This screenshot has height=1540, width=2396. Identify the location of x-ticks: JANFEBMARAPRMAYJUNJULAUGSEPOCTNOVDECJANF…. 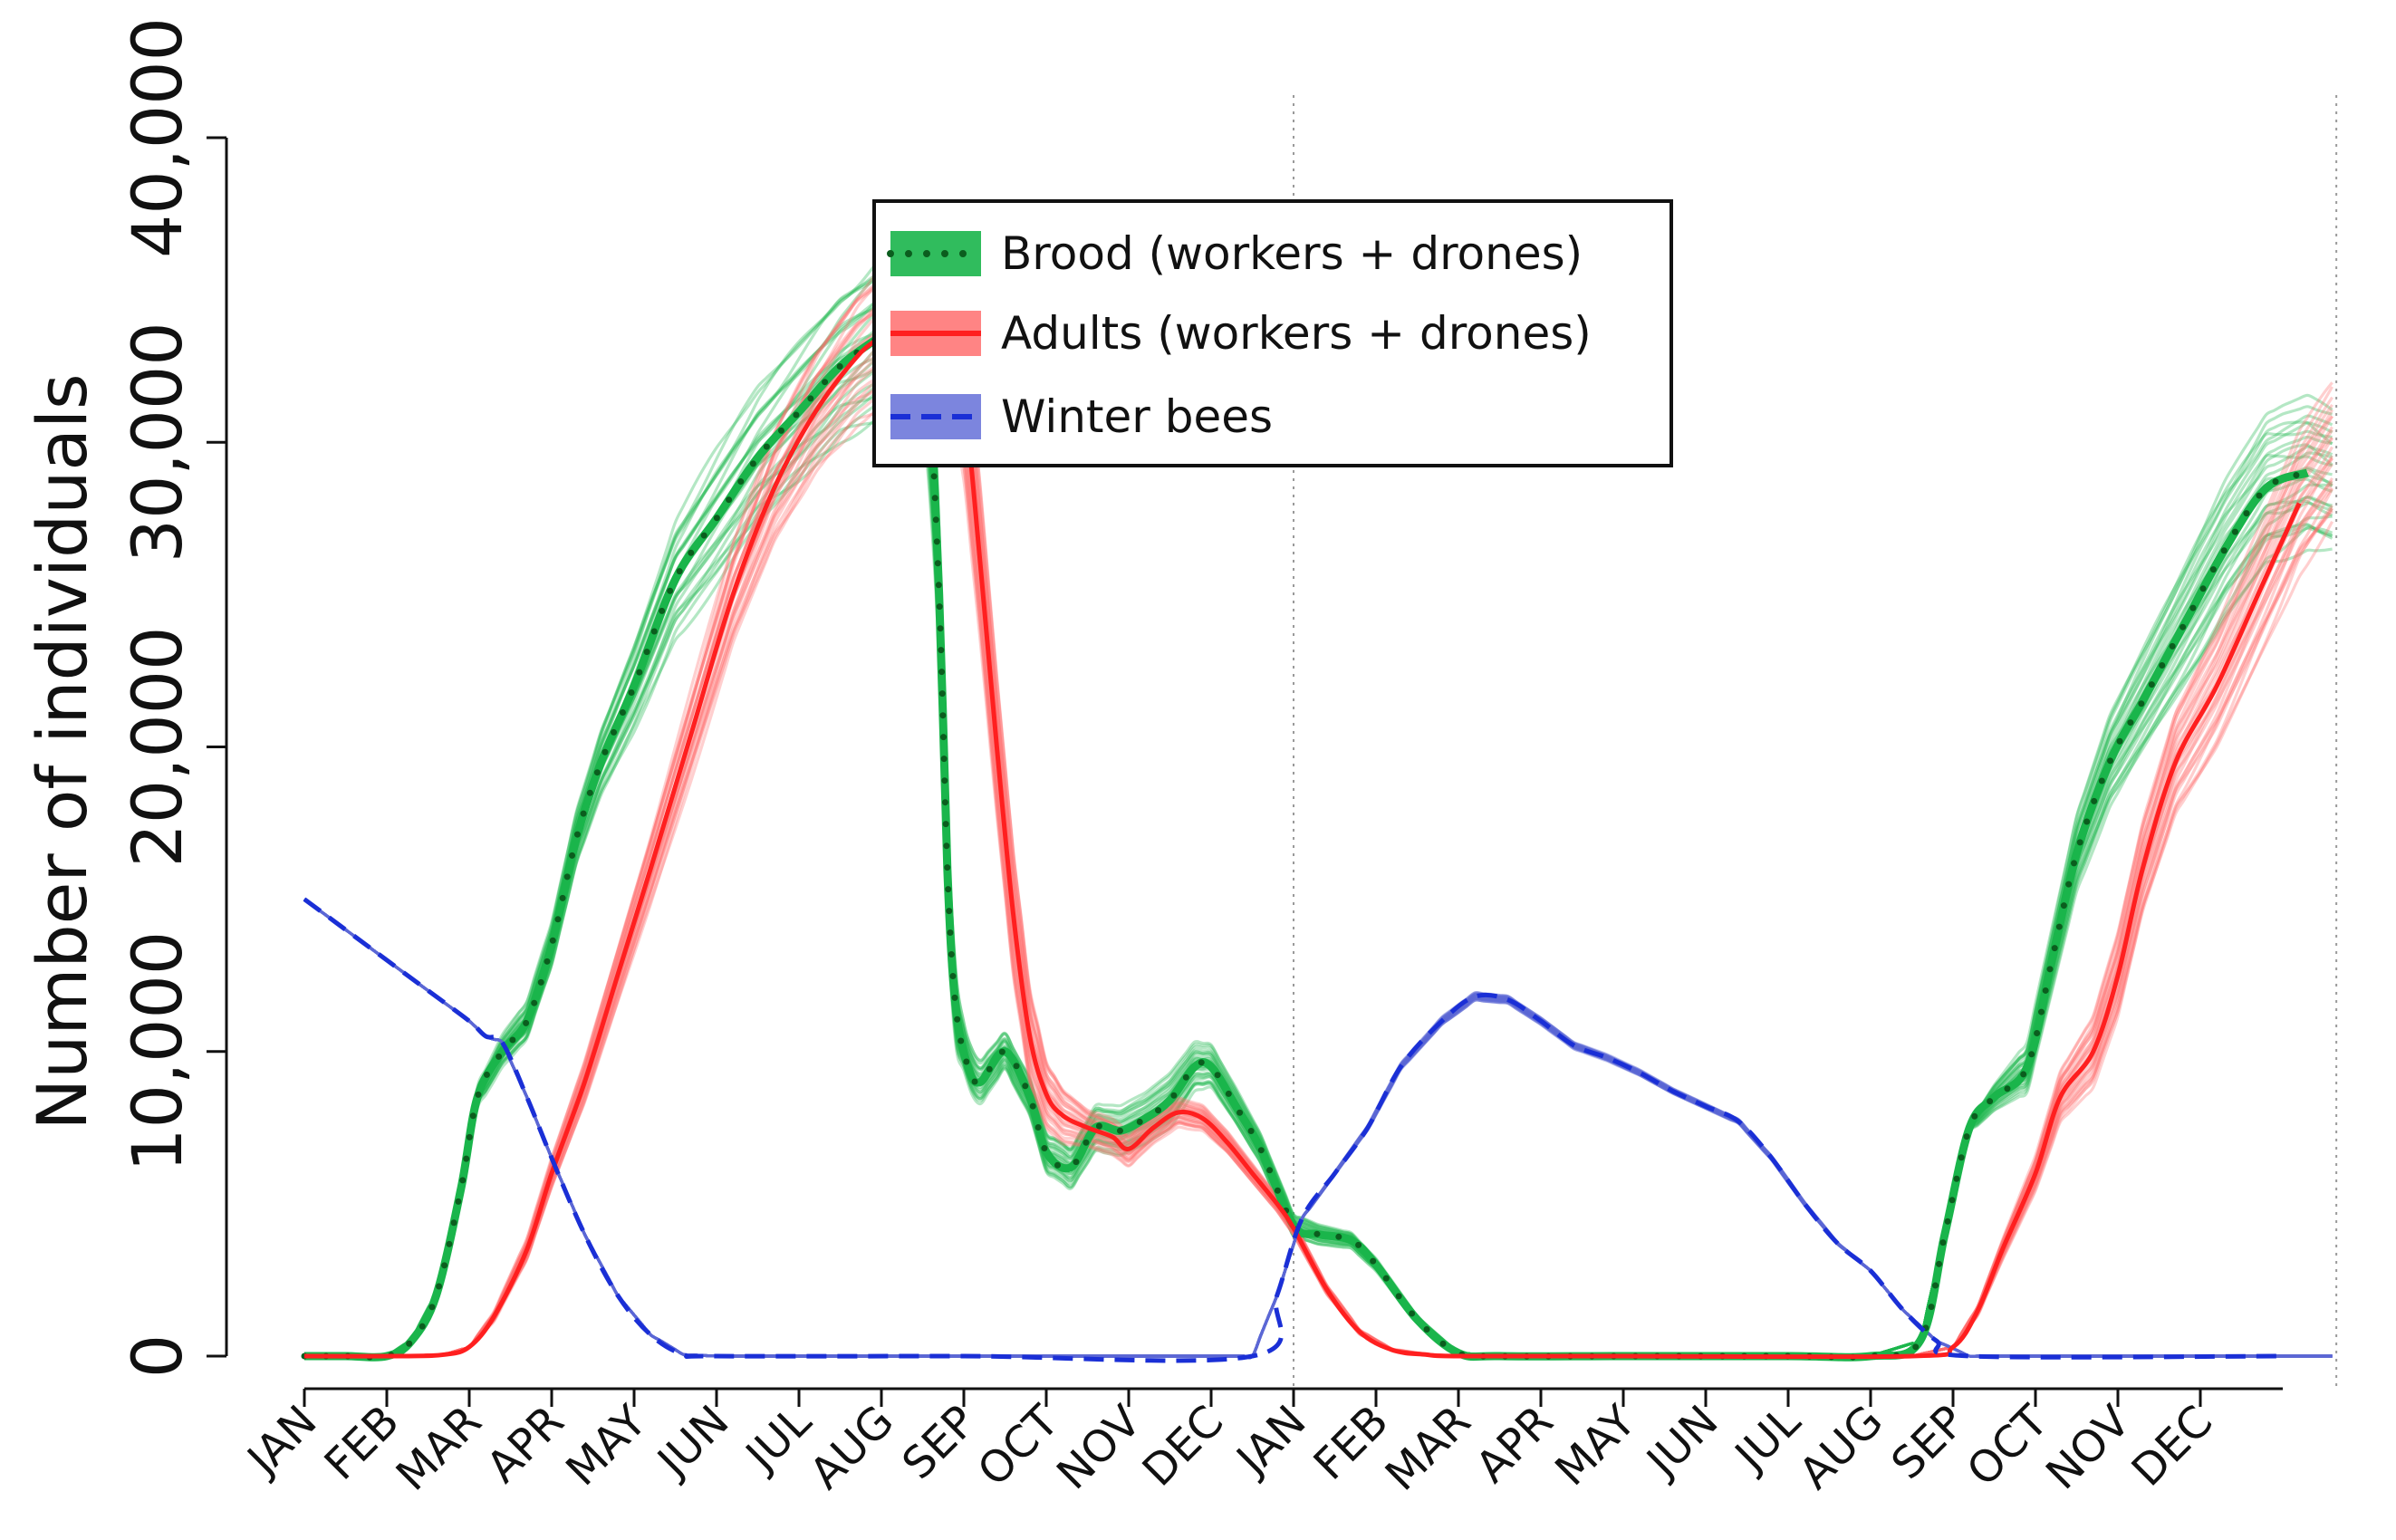
(1229, 1445).